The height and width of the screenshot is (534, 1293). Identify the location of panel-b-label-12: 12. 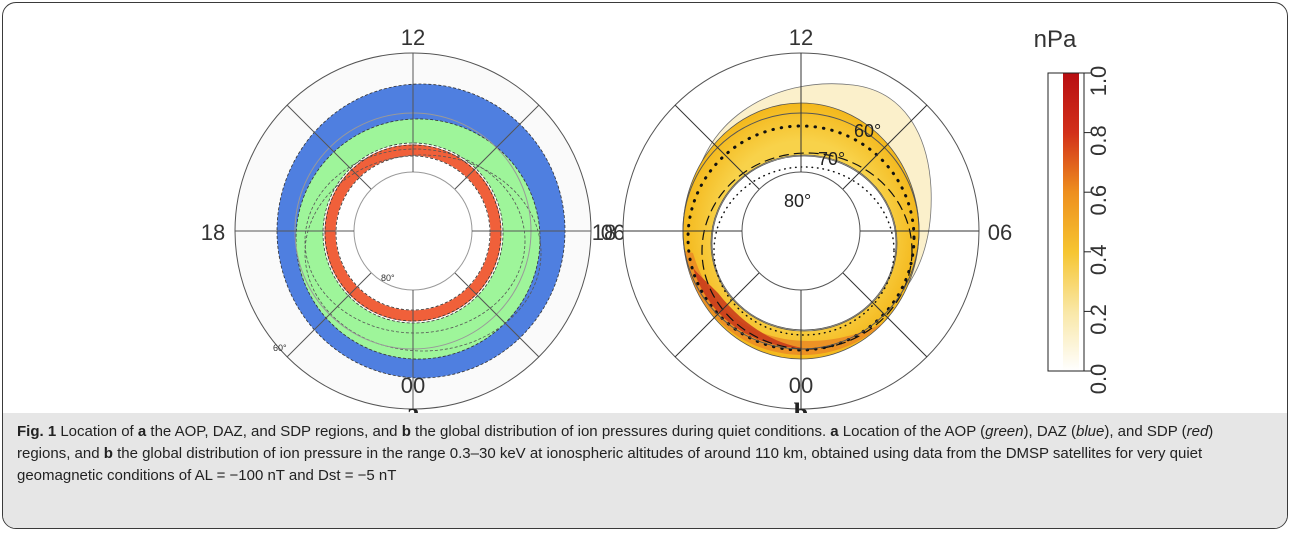
(801, 37).